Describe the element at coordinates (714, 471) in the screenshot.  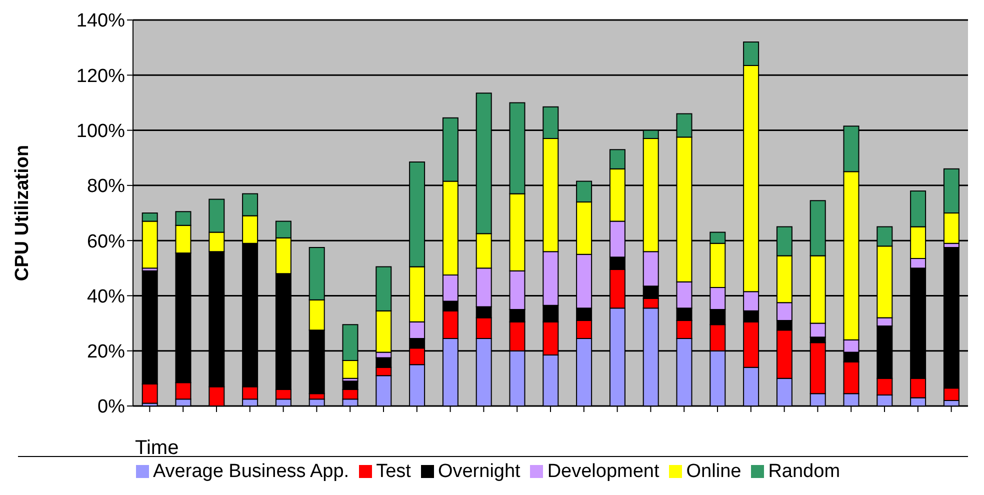
I see `legend-label: Online` at that location.